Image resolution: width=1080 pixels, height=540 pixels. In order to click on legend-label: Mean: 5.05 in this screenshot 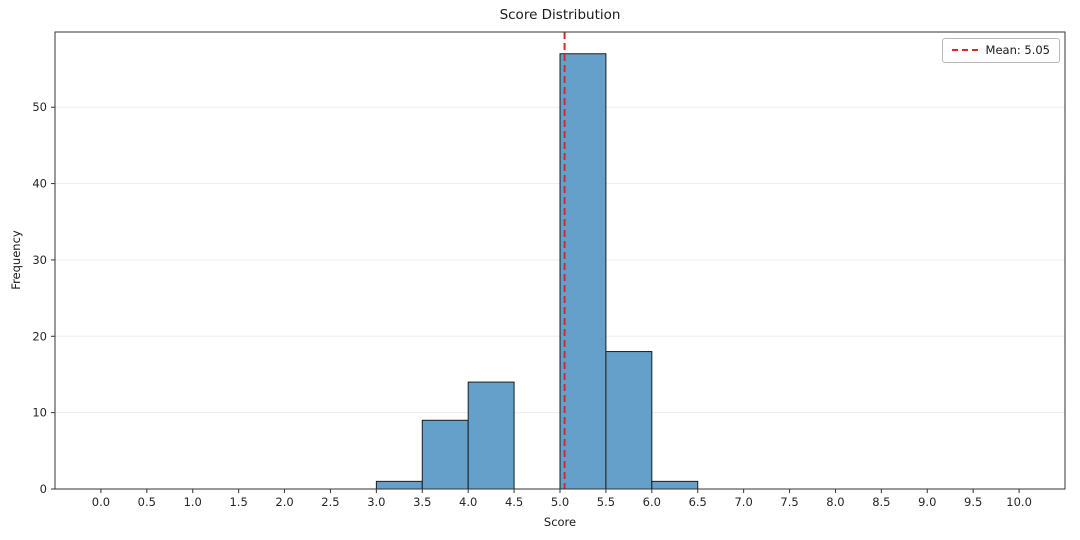, I will do `click(1017, 50)`.